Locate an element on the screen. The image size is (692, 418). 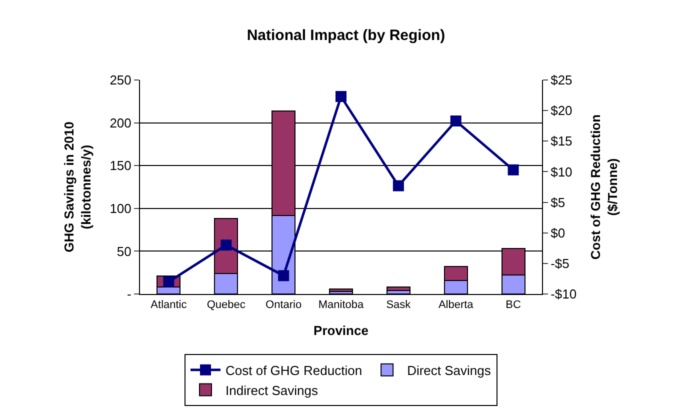
x-tick-label: Ontario is located at coordinates (284, 305).